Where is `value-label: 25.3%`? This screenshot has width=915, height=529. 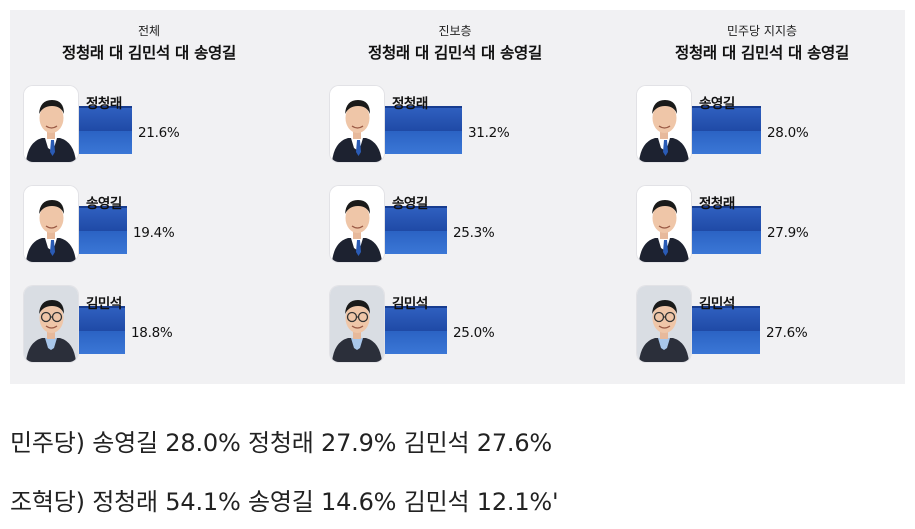
value-label: 25.3% is located at coordinates (474, 233).